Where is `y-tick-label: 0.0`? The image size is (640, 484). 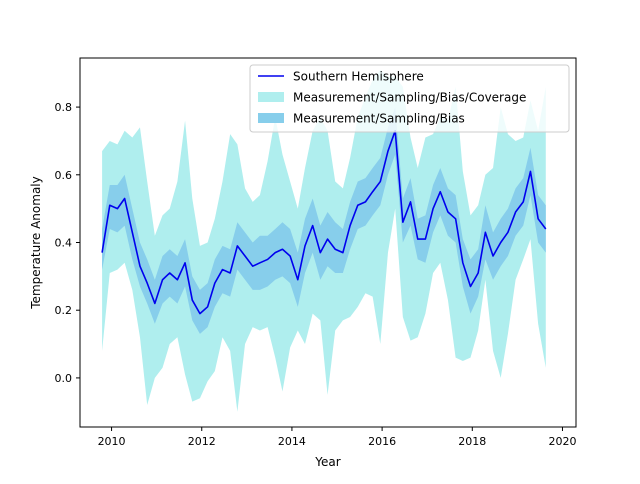
y-tick-label: 0.0 is located at coordinates (64, 378).